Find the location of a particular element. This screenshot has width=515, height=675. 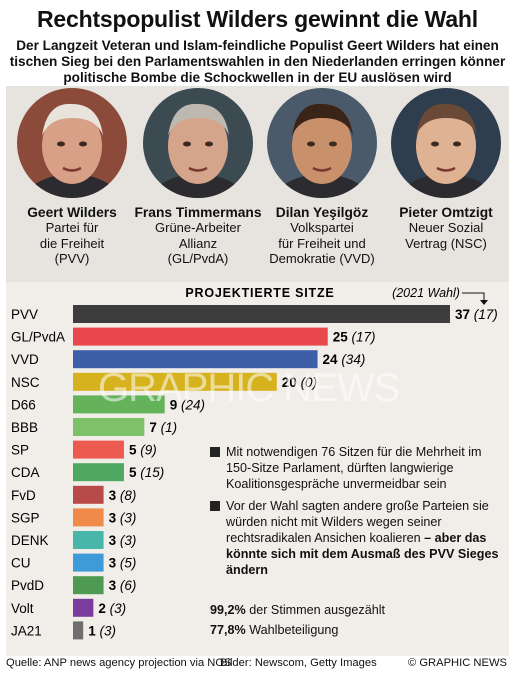

turnout-value: 77,8% is located at coordinates (228, 630).